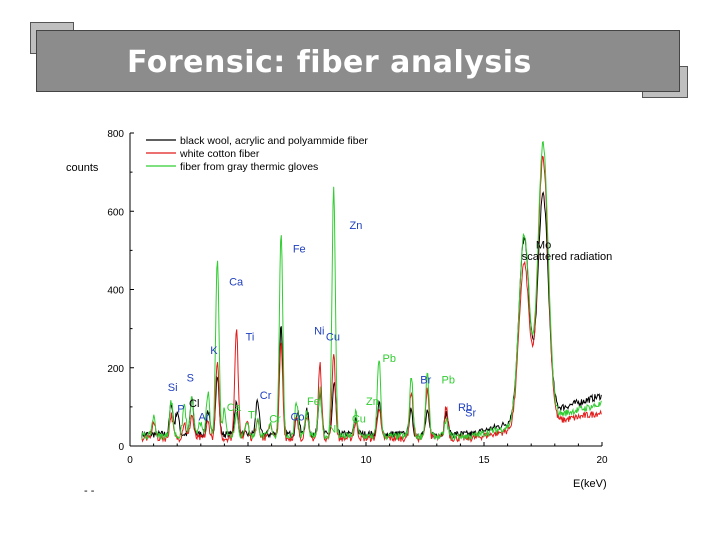 The image size is (720, 540). What do you see at coordinates (219, 154) in the screenshot?
I see `legend-entry: white cotton fiber` at bounding box center [219, 154].